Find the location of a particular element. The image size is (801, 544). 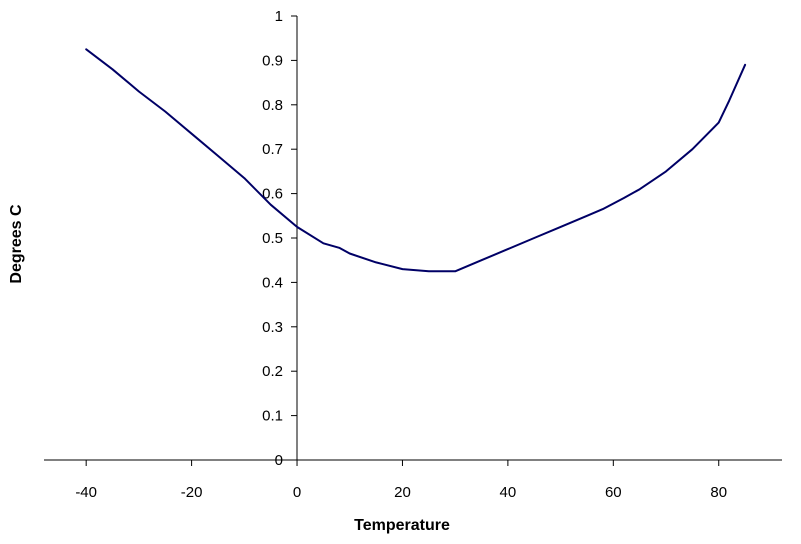

x-tick-label: 60 is located at coordinates (613, 492).